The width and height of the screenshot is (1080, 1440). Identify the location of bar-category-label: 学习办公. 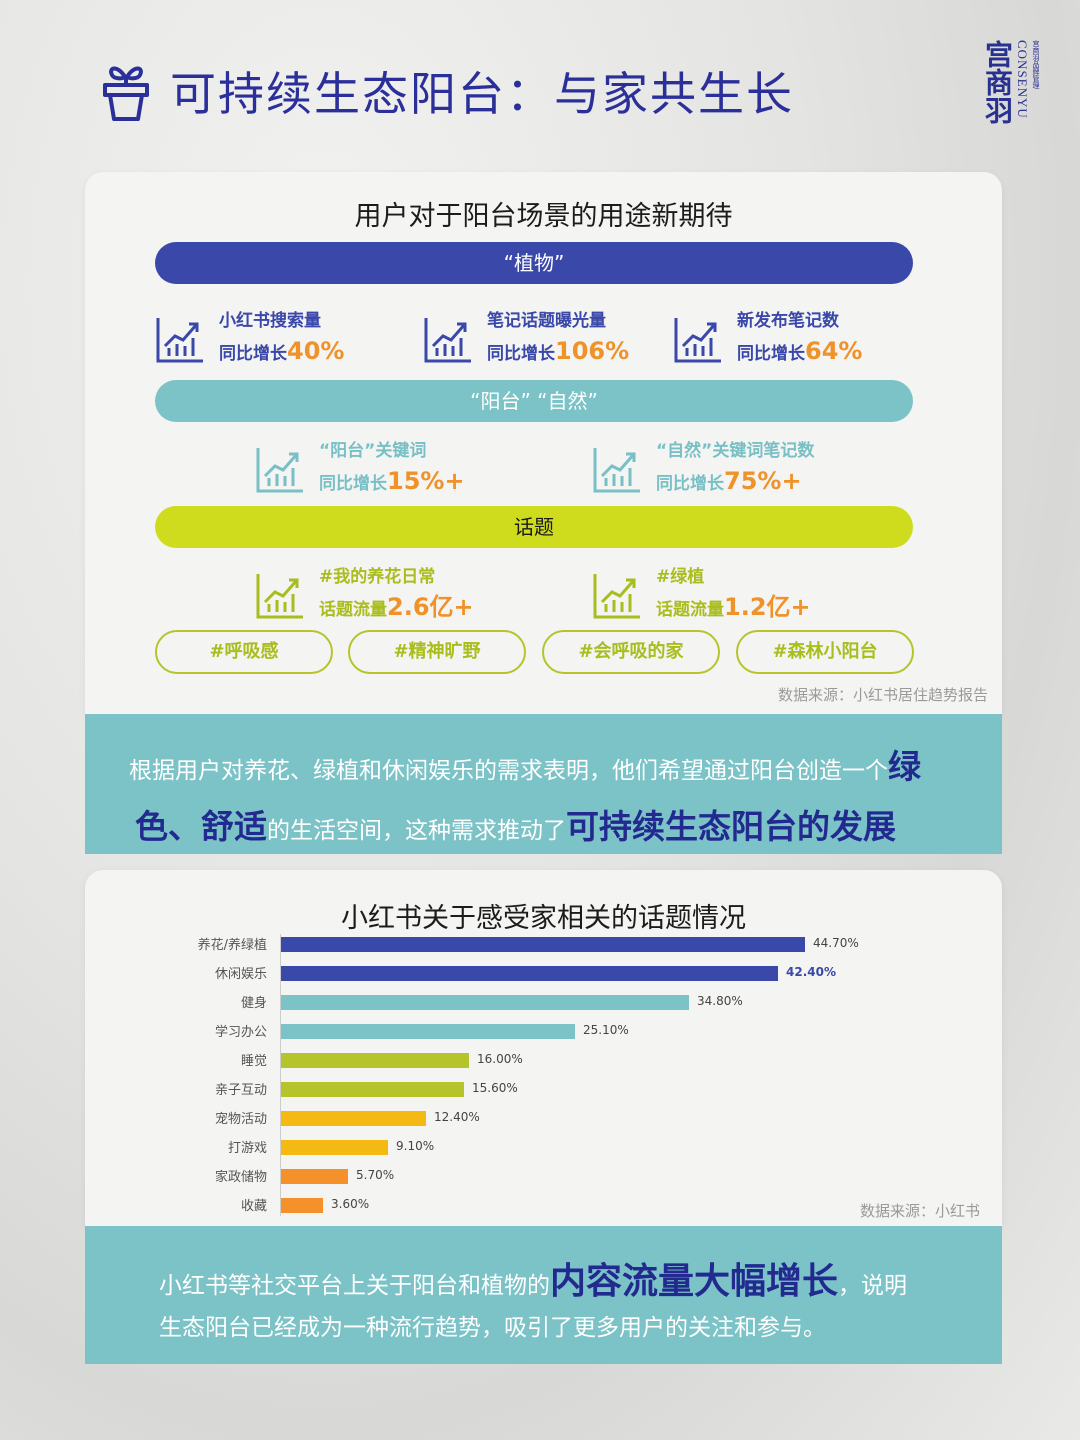
(240, 1032).